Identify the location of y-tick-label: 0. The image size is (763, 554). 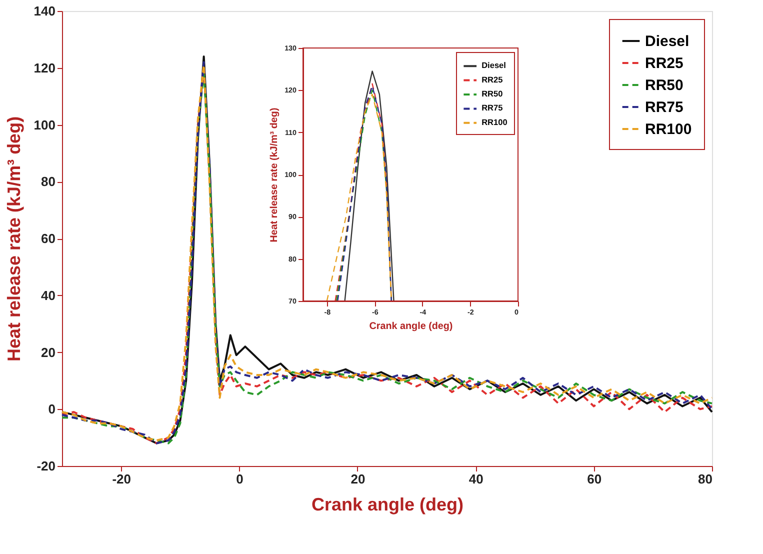
(52, 409).